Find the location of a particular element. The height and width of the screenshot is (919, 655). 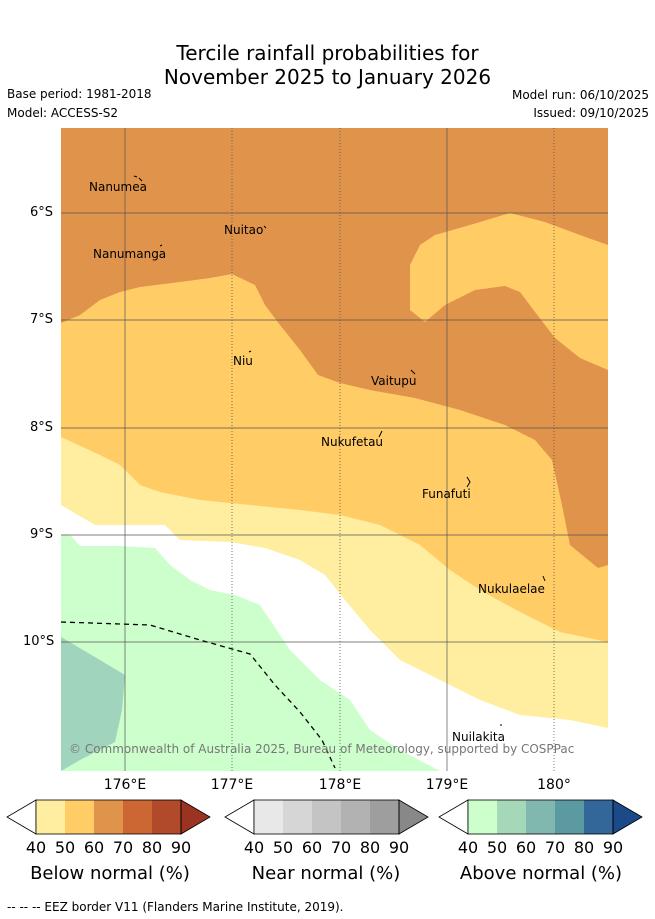

lat-label-9s: 9°S is located at coordinates (42, 534).